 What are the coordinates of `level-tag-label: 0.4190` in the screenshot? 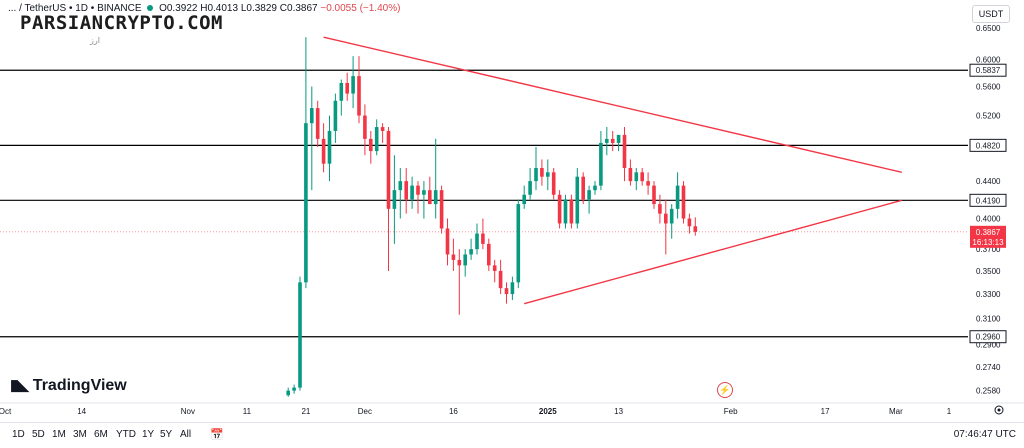 It's located at (988, 200).